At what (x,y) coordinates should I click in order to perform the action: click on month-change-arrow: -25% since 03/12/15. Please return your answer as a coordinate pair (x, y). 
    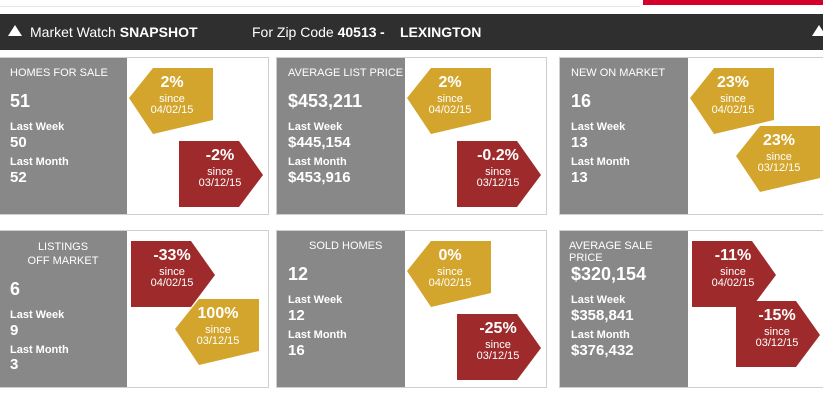
    Looking at the image, I should click on (498, 347).